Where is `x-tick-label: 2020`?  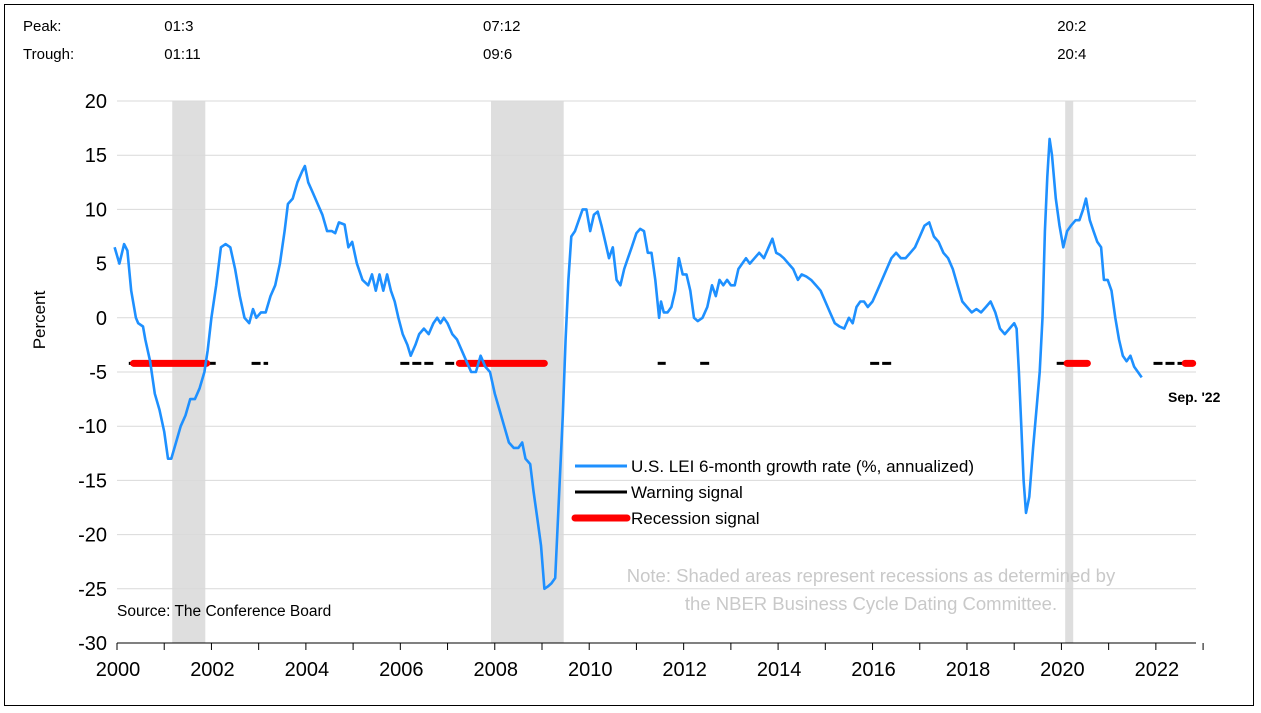
x-tick-label: 2020 is located at coordinates (1062, 670).